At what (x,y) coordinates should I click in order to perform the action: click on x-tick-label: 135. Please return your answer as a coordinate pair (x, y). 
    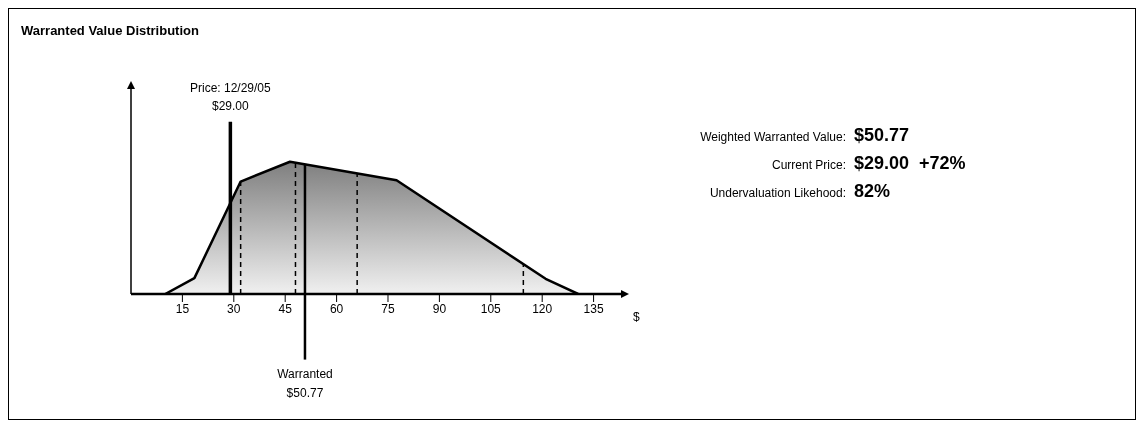
    Looking at the image, I should click on (593, 308).